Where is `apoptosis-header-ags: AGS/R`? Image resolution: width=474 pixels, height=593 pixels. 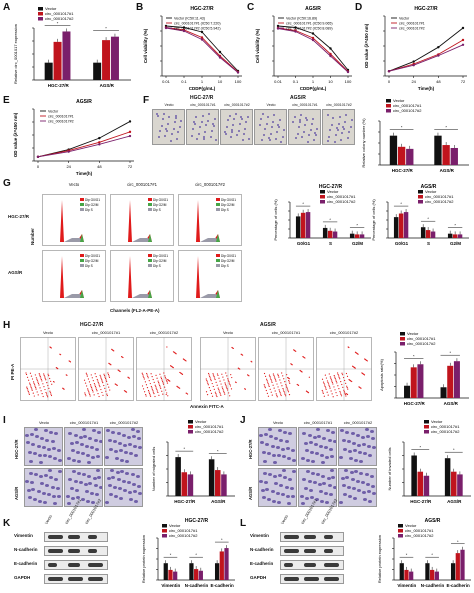 apoptosis-header-ags: AGS/R is located at coordinates (268, 325).